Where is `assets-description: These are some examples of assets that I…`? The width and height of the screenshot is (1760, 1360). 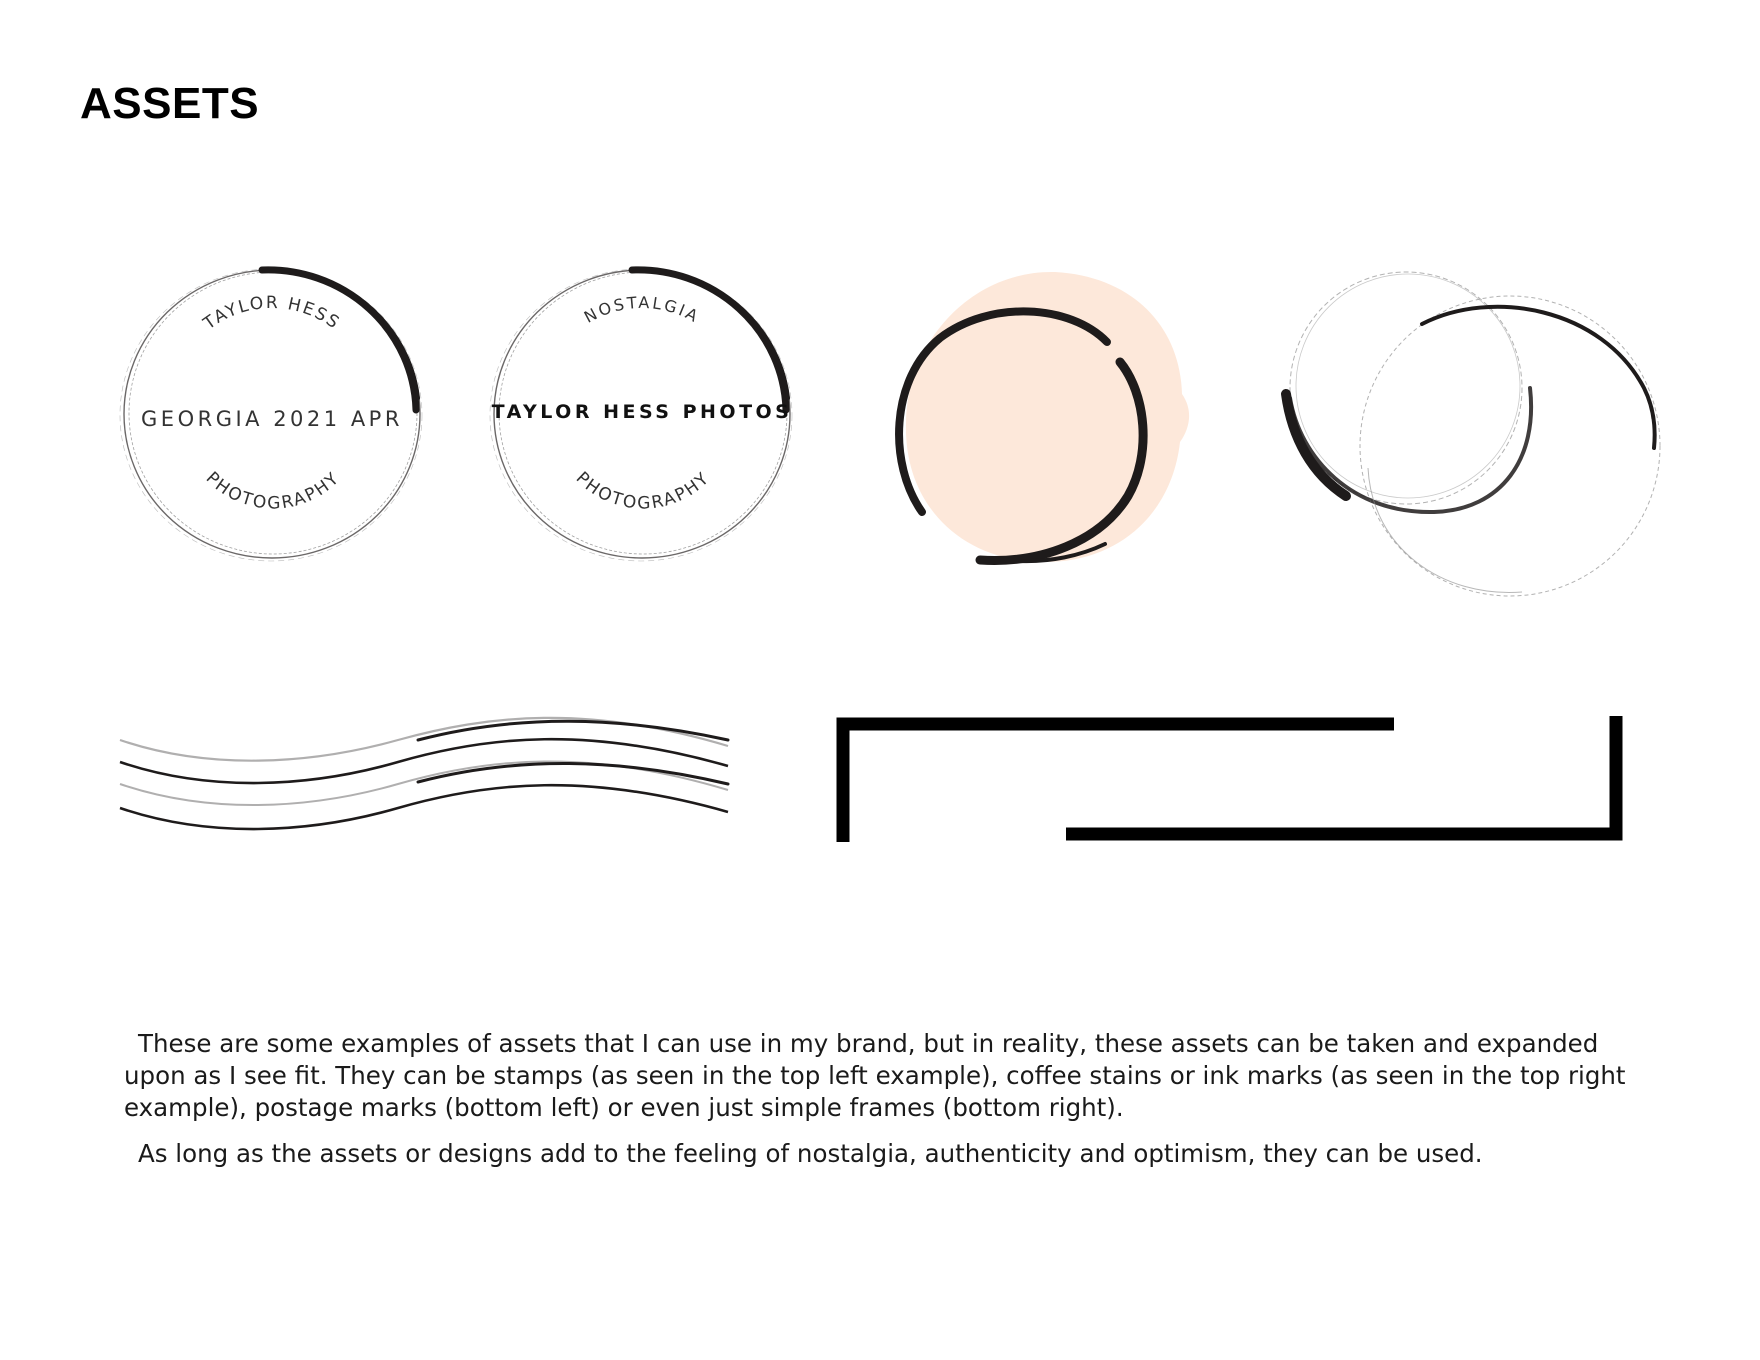
assets-description: These are some examples of assets that I… is located at coordinates (894, 1106).